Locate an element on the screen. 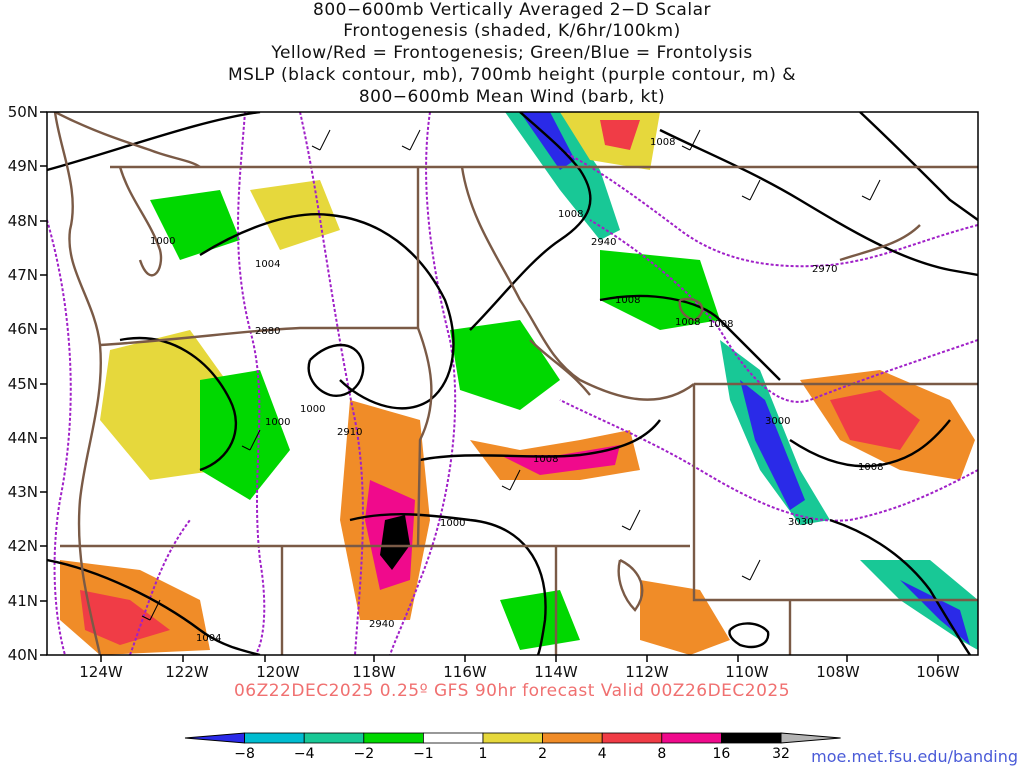 This screenshot has height=768, width=1024. lat-label: 48N is located at coordinates (23, 221).